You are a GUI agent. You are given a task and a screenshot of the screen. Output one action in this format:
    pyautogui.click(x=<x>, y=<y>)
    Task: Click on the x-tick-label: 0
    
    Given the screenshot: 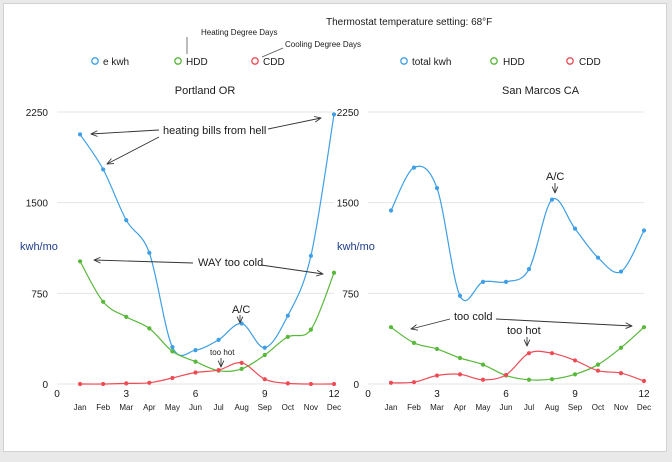 What is the action you would take?
    pyautogui.click(x=368, y=394)
    